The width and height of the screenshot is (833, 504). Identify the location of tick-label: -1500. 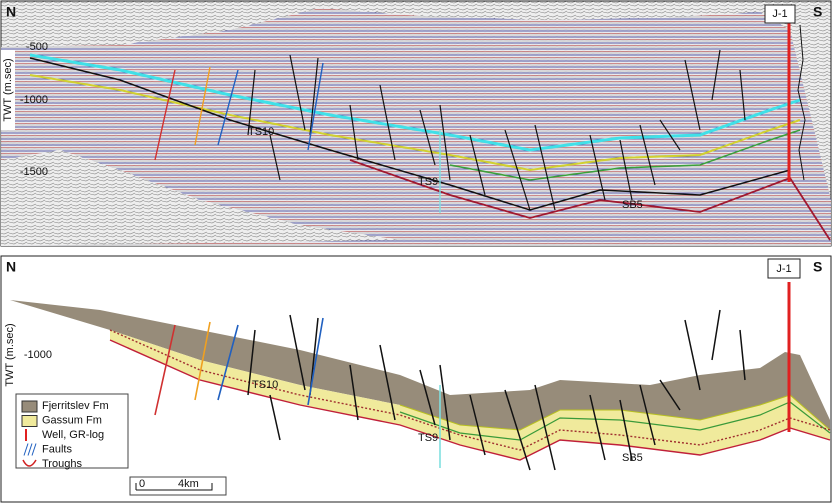
(34, 172).